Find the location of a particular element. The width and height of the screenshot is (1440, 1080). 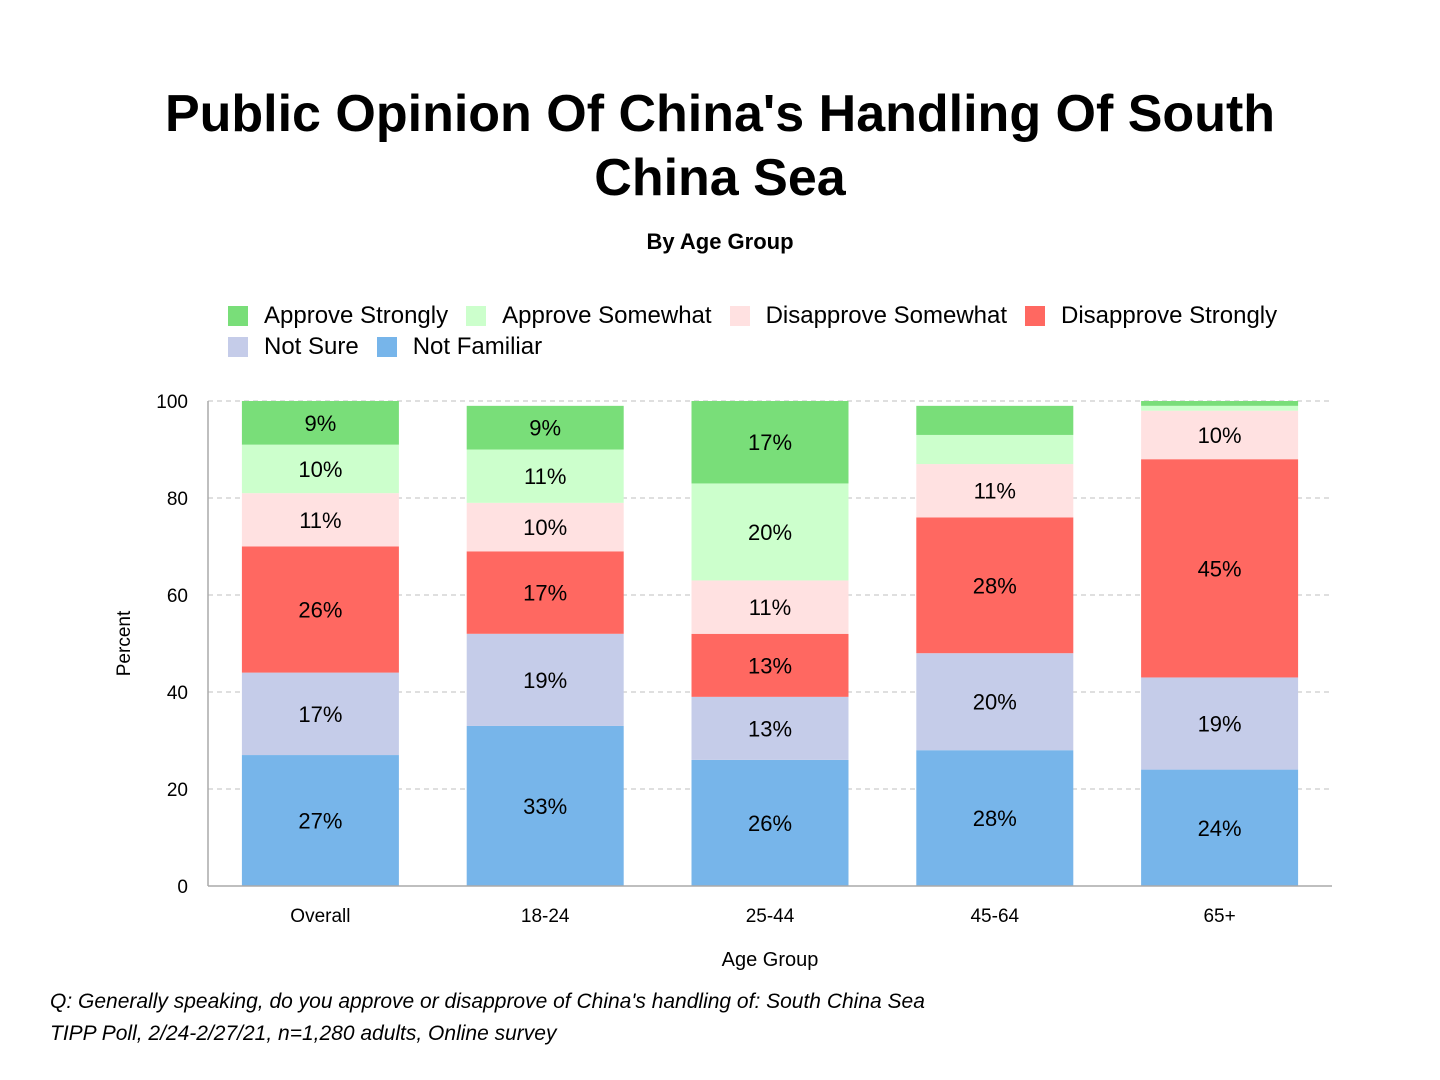

legend-item: Approve Somewhat is located at coordinates (589, 315).